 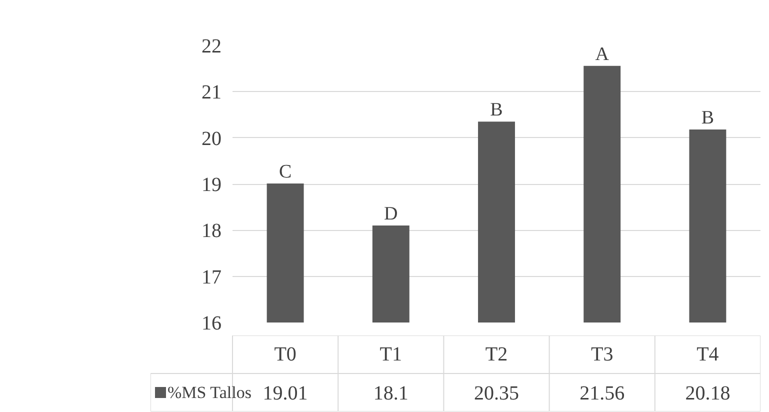 What do you see at coordinates (212, 231) in the screenshot?
I see `y-tick-label: 18` at bounding box center [212, 231].